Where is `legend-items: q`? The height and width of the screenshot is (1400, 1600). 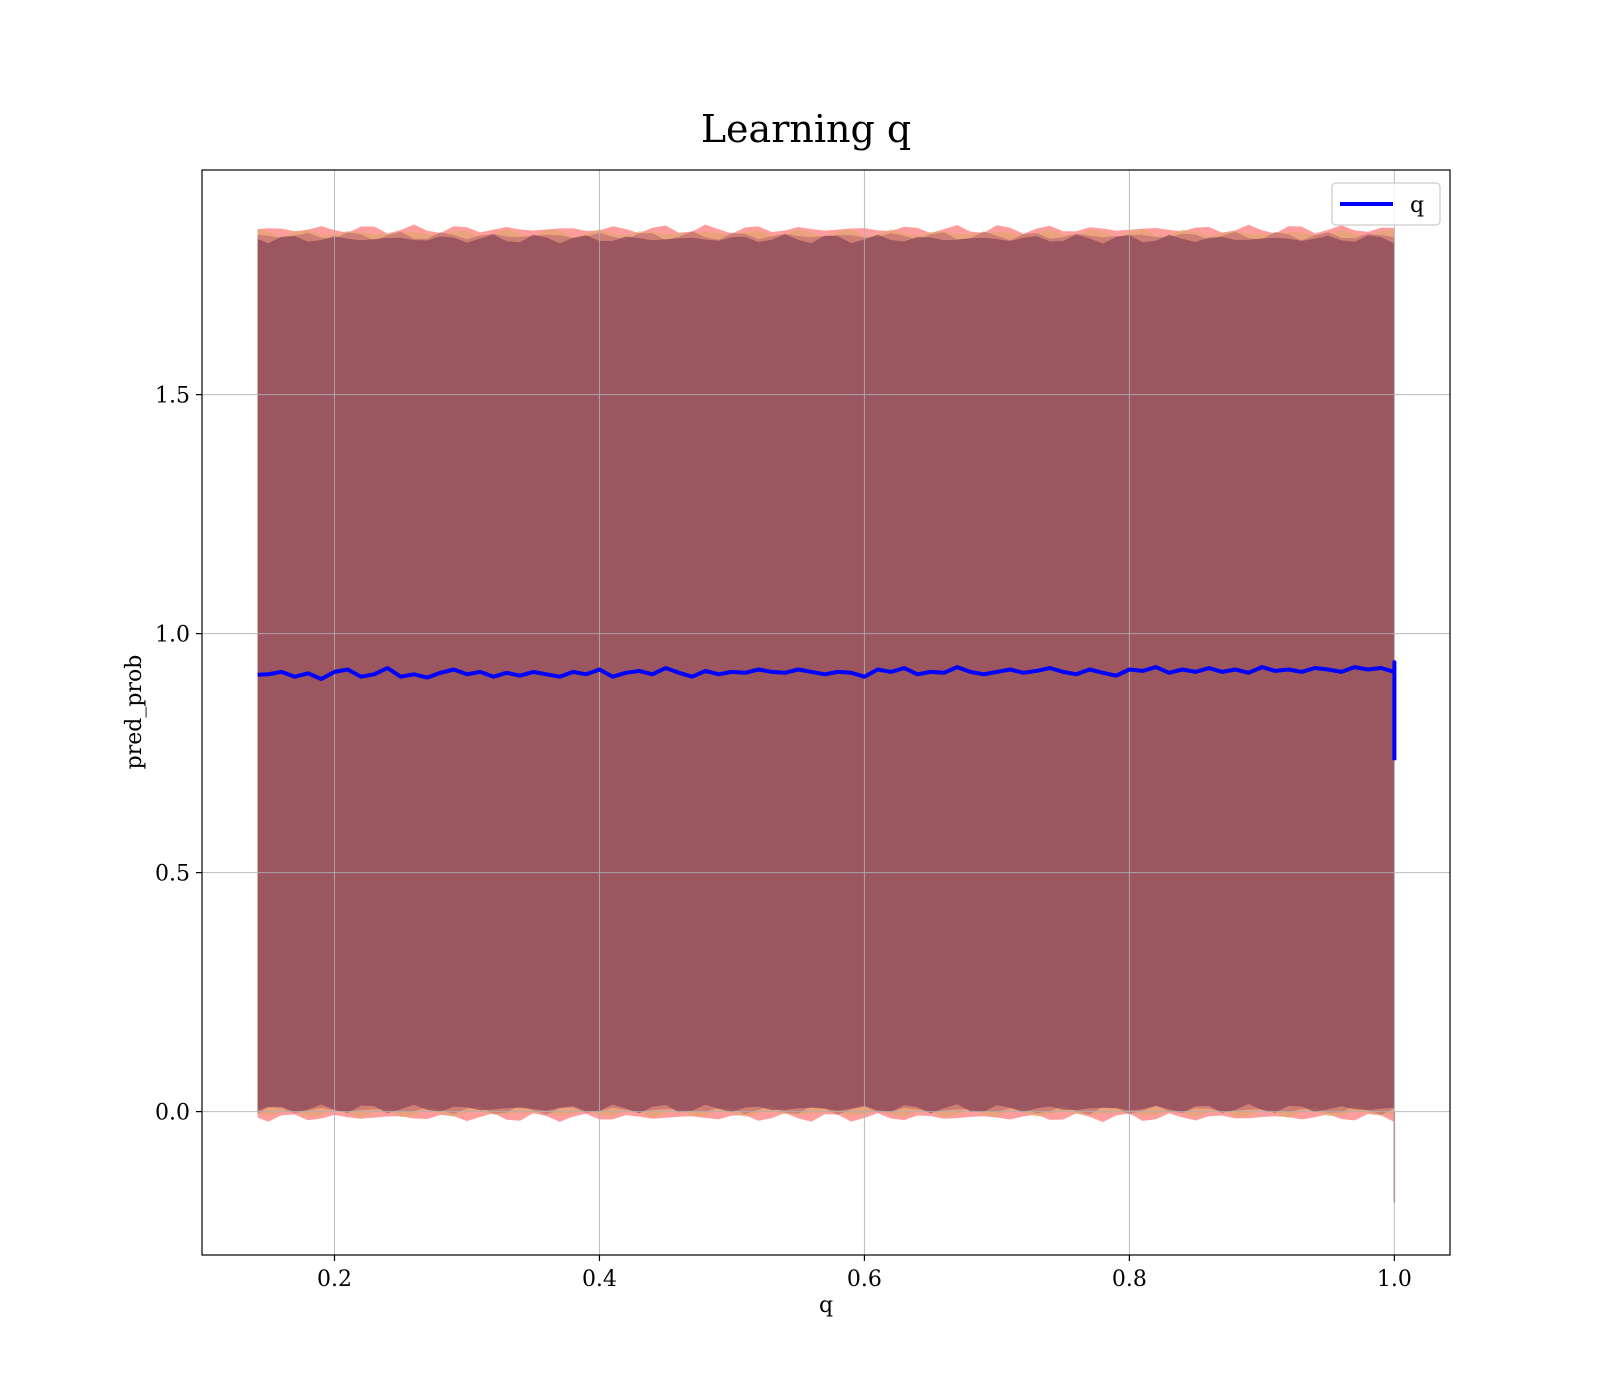
legend-items: q is located at coordinates (1382, 205).